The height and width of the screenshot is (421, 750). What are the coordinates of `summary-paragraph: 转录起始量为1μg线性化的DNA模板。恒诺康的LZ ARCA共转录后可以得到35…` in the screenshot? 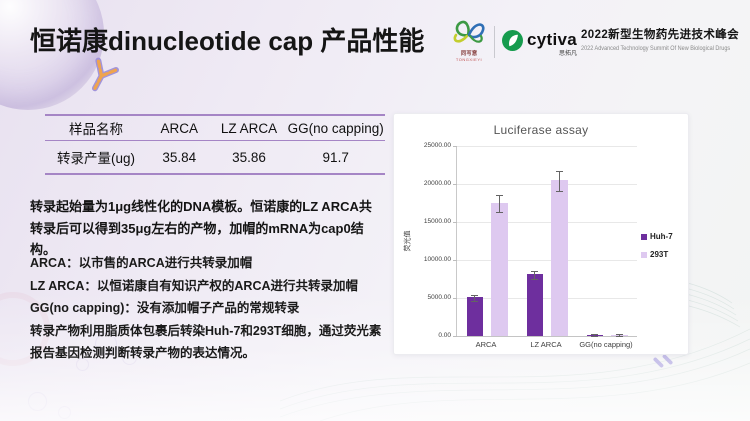 It's located at (201, 228).